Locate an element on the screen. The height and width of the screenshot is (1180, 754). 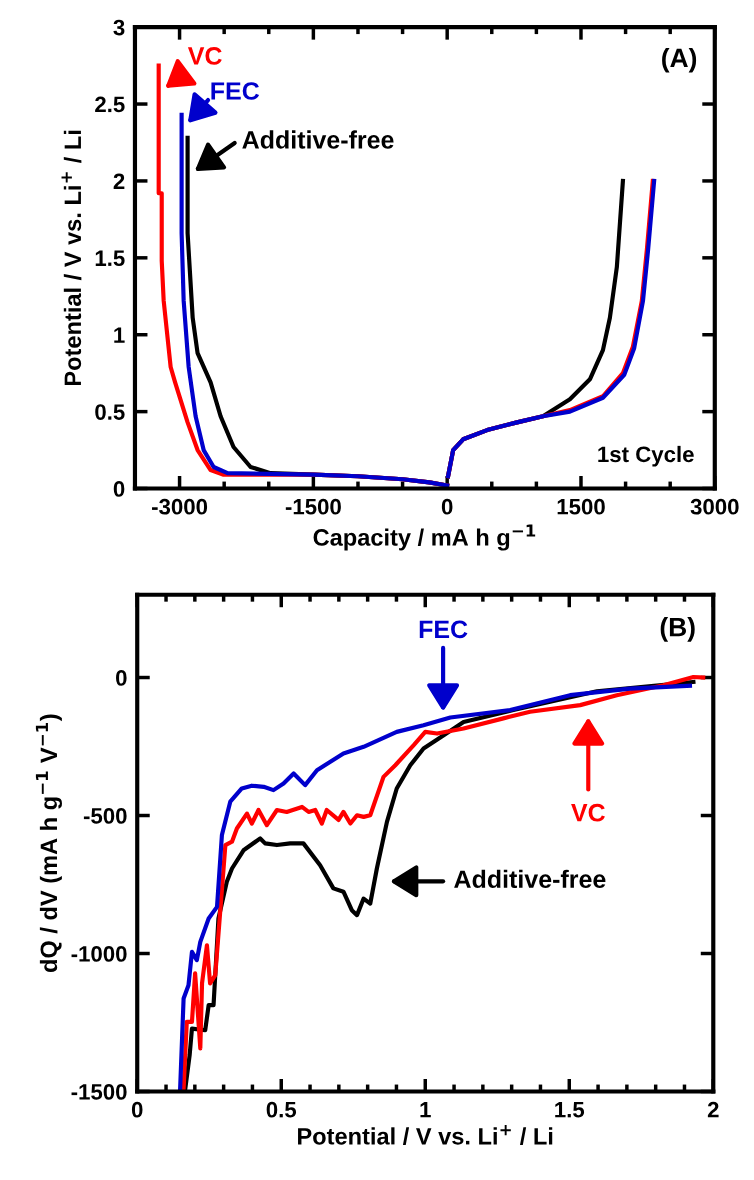
x-tick-label: 1500 is located at coordinates (581, 506).